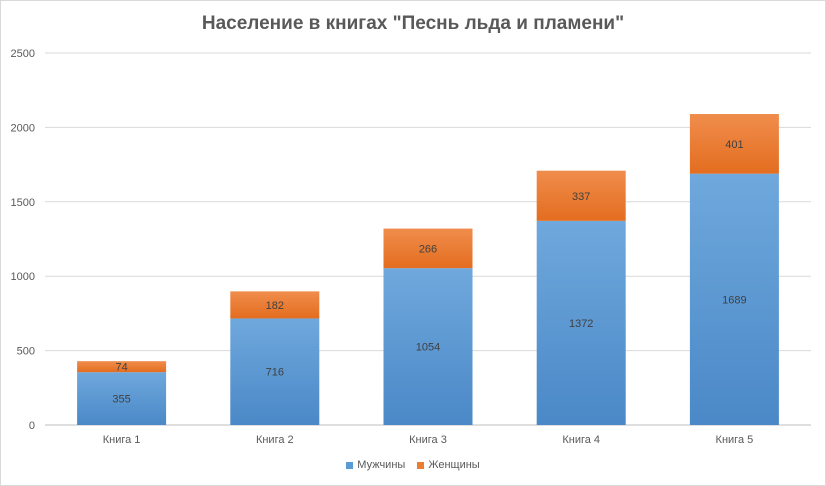  I want to click on y-tick-label: 500, so click(26, 352).